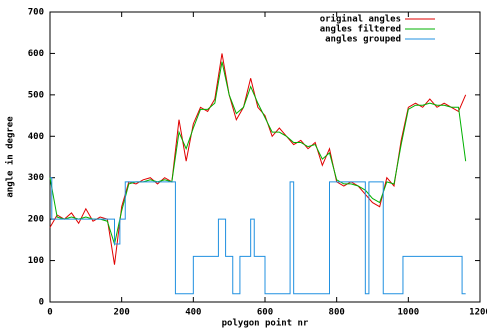  I want to click on legend-label: angles filtered, so click(360, 29).